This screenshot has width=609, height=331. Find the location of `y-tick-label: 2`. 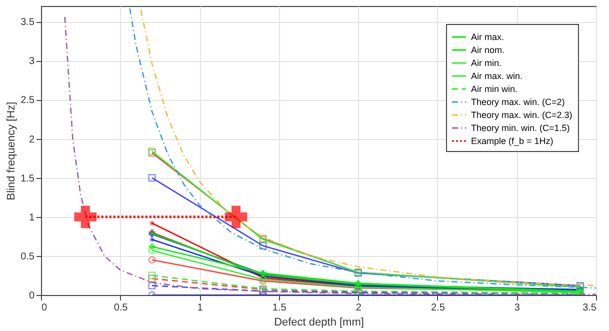

y-tick-label: 2 is located at coordinates (31, 140).